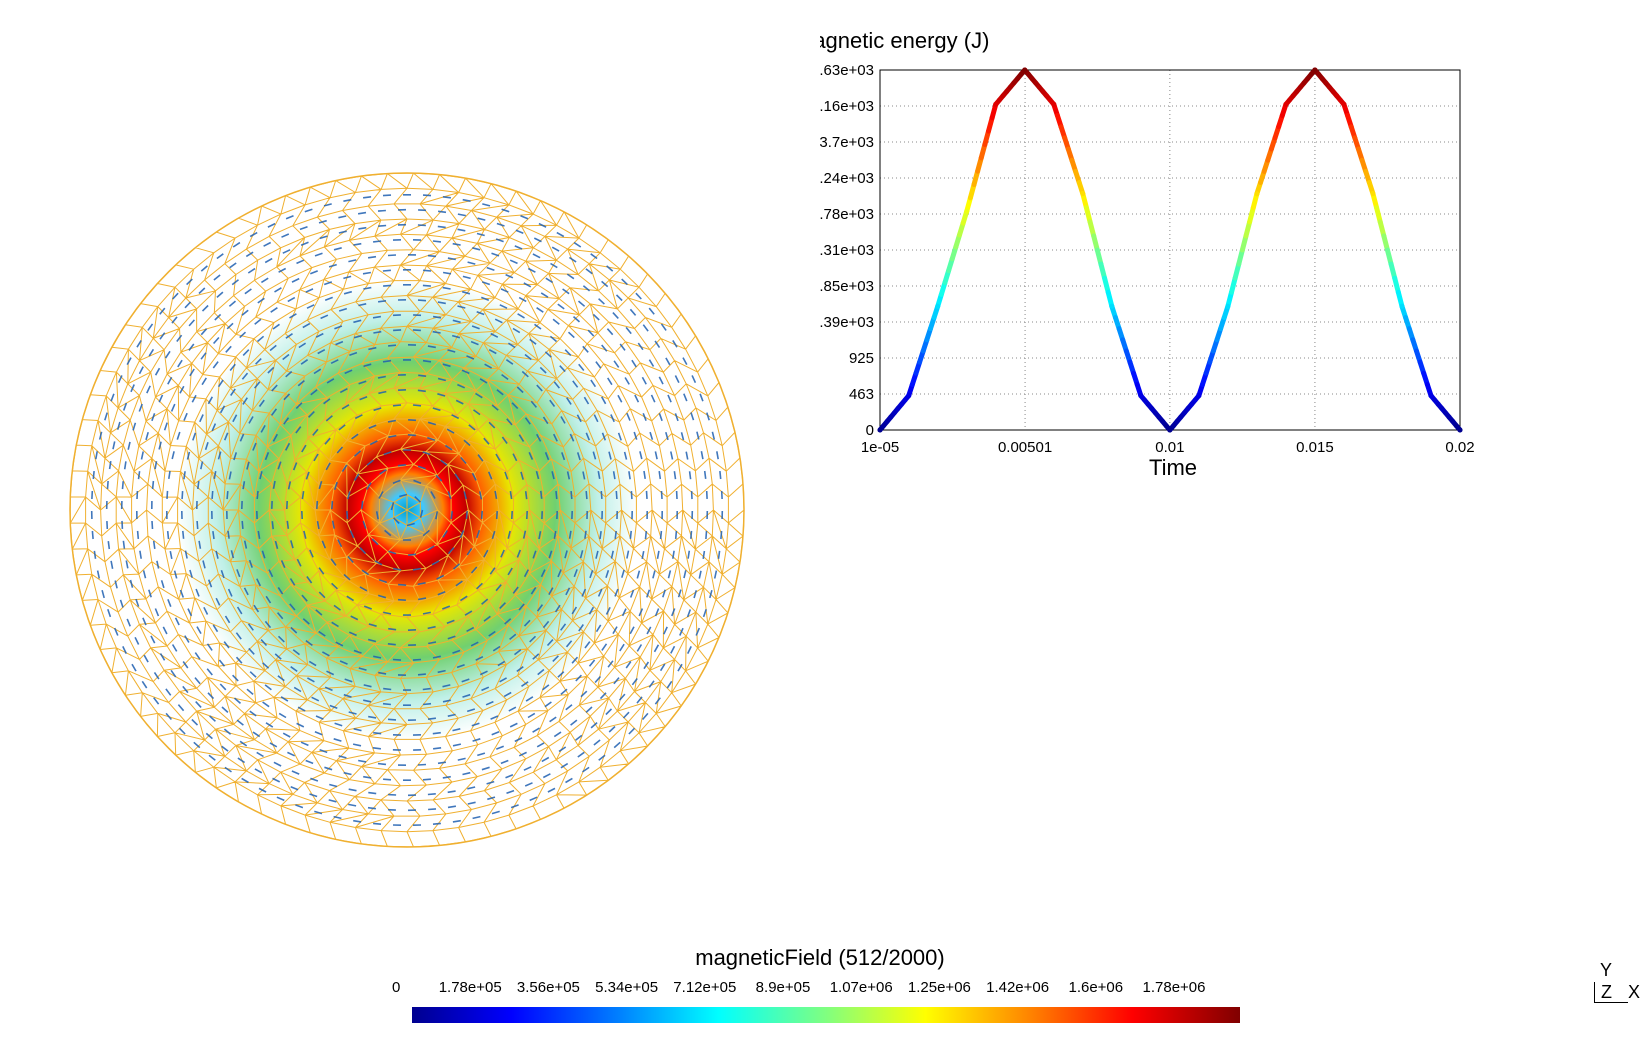  Describe the element at coordinates (396, 987) in the screenshot. I see `colorbar-tick-label: 0` at that location.